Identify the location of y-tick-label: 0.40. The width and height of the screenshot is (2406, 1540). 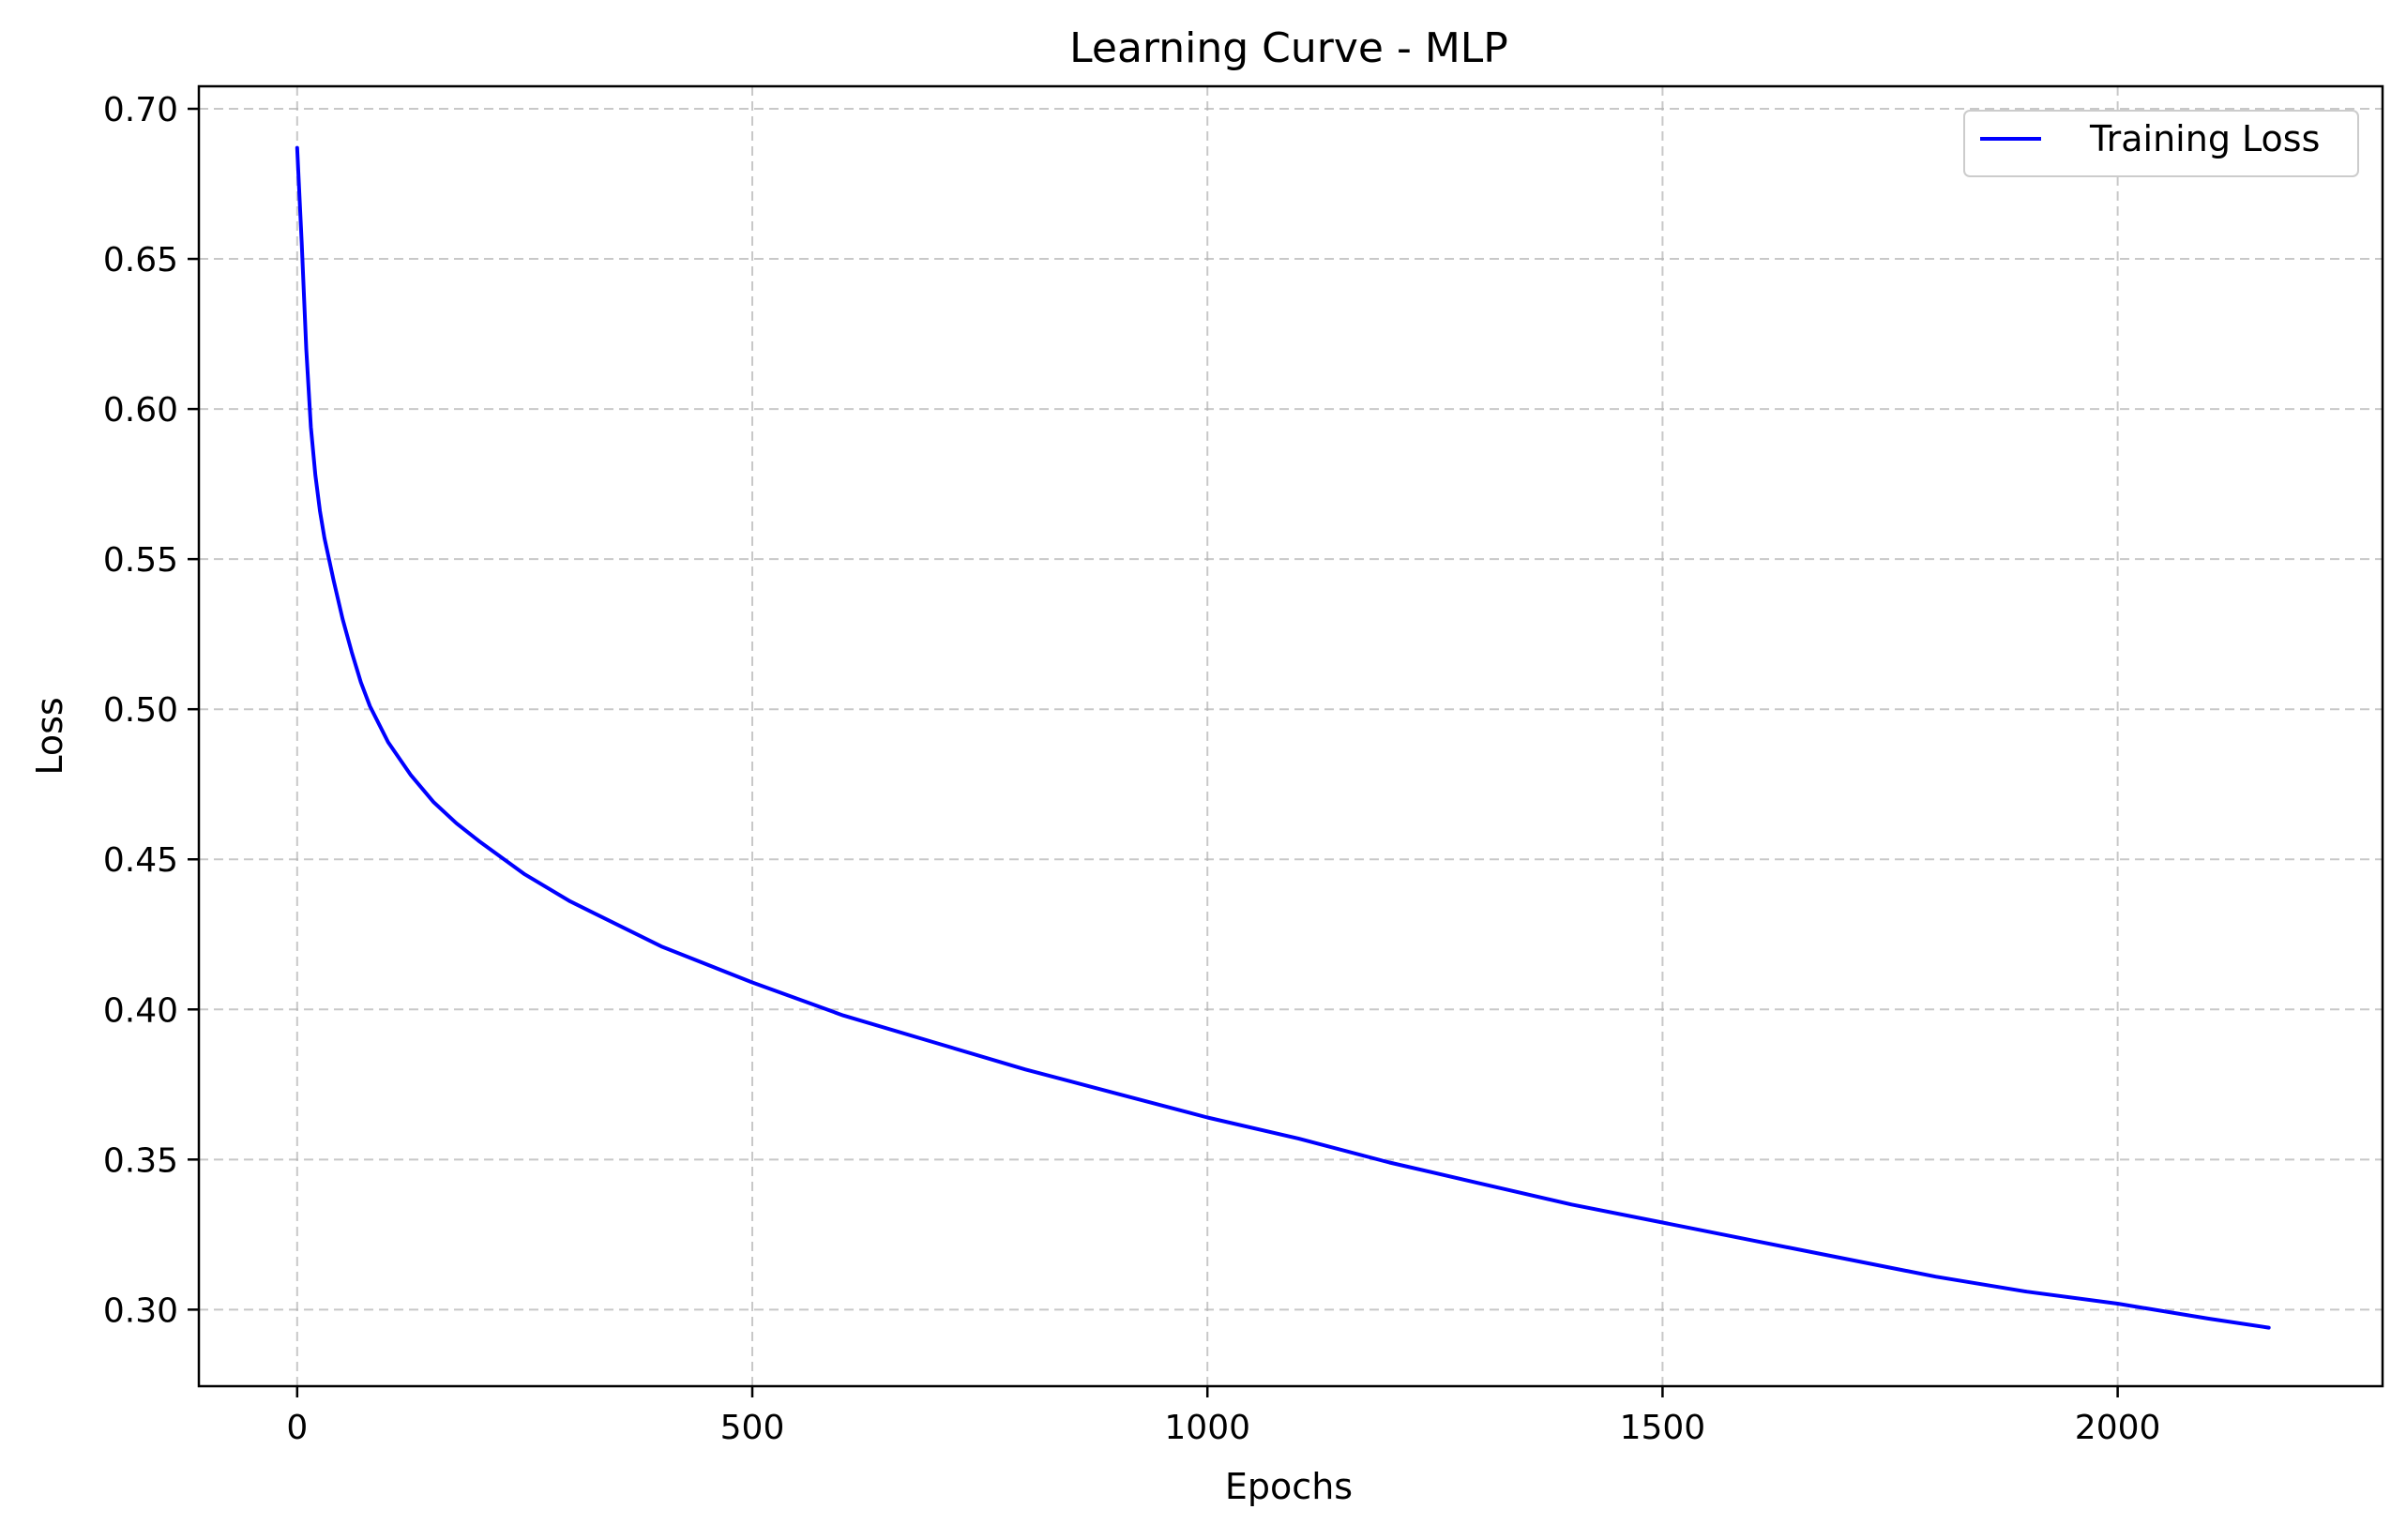
(140, 1010).